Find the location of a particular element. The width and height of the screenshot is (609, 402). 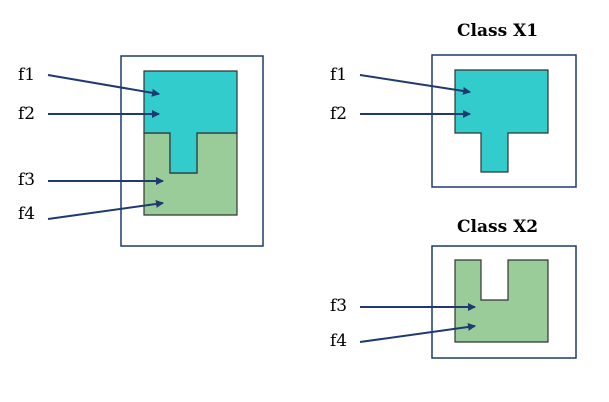

combined-arrow-f4 is located at coordinates (105, 210).